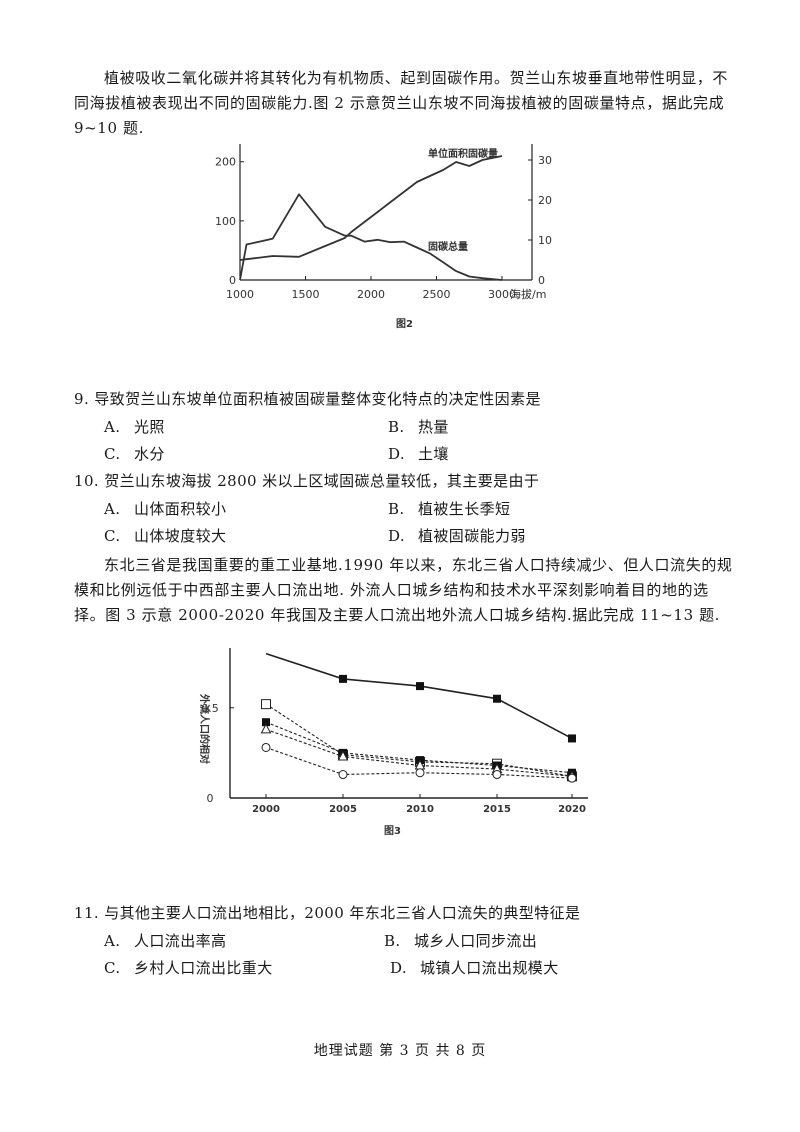 The height and width of the screenshot is (1132, 800). Describe the element at coordinates (464, 509) in the screenshot. I see `q10-option-b-text: 植被生长季短` at that location.